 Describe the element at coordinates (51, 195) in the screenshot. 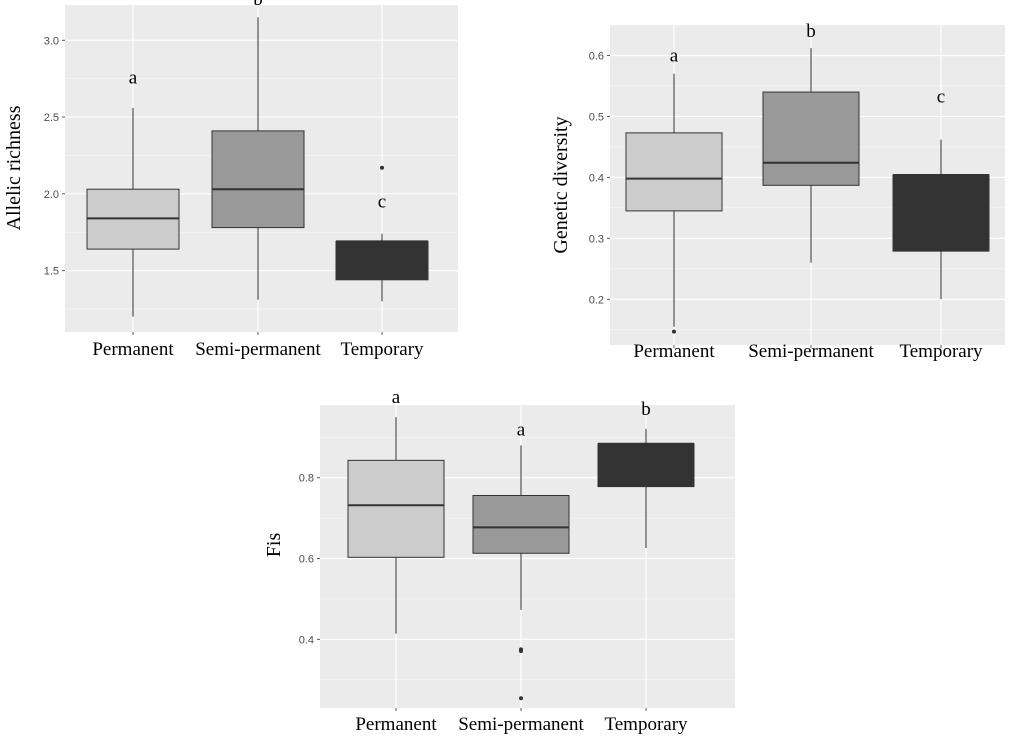

I see `y-tick-label: 2.0` at that location.